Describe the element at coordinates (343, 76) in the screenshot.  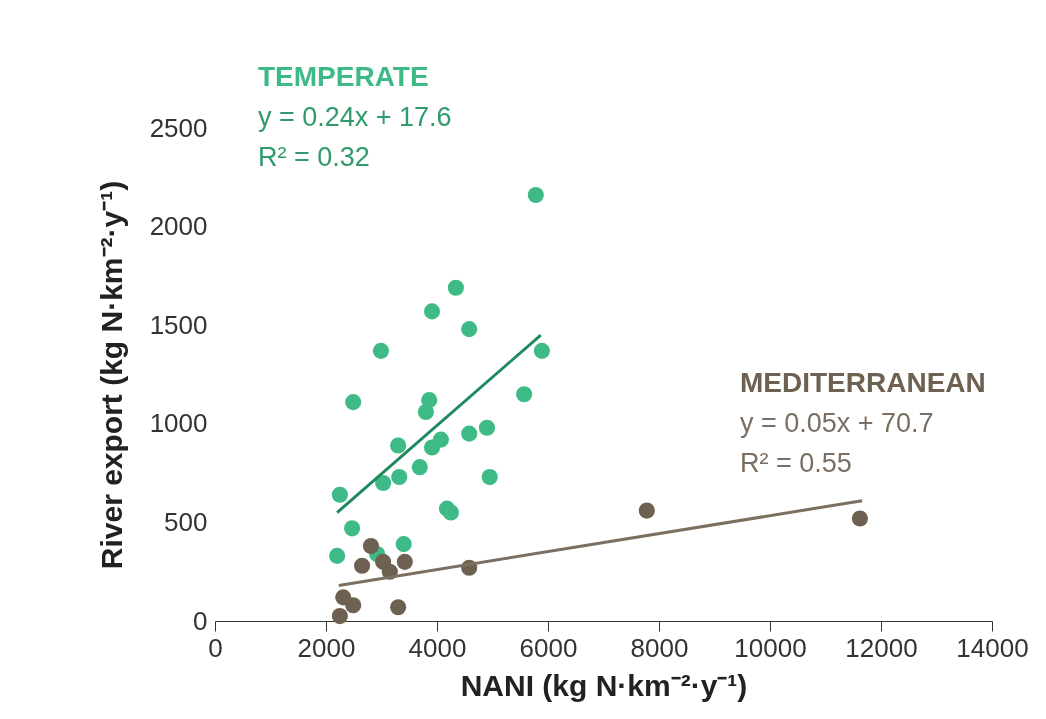
I see `text: TEMPERATE` at that location.